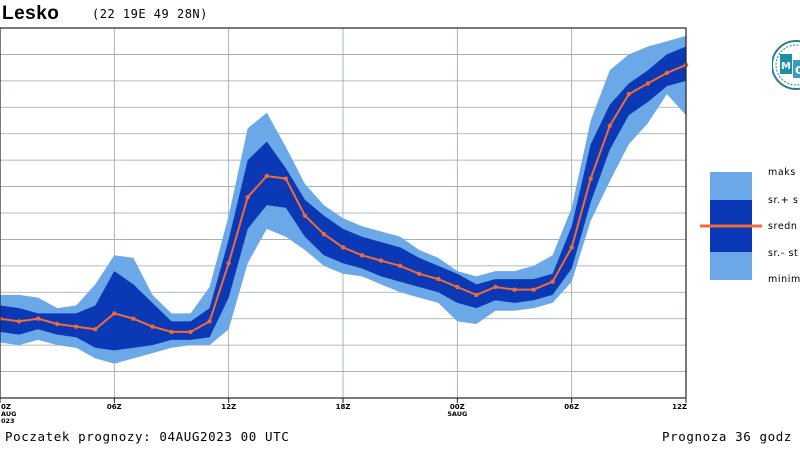 Image resolution: width=800 pixels, height=450 pixels. I want to click on x-tick-label: 0Z, so click(6, 407).